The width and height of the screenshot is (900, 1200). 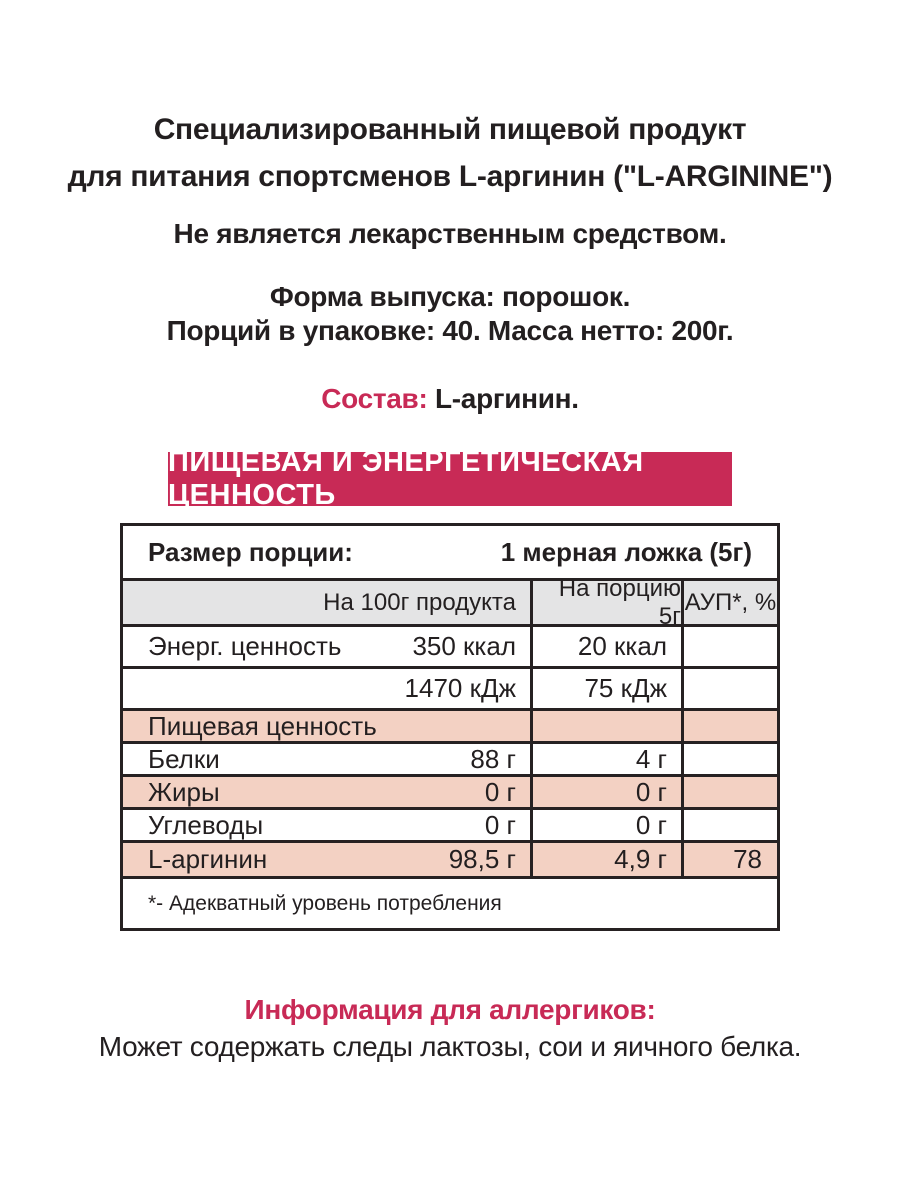 I want to click on product-title-line1: Специализированный пищевой продукт, so click(x=450, y=129).